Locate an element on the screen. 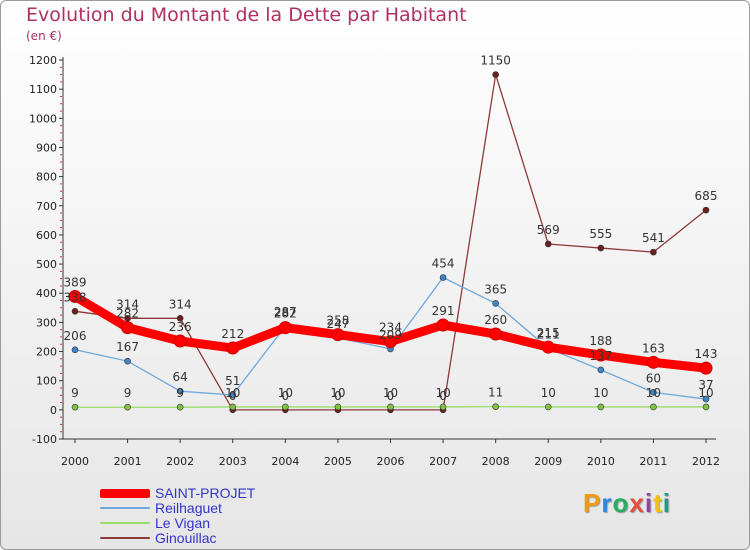 The height and width of the screenshot is (550, 750). data-label: 60 is located at coordinates (653, 378).